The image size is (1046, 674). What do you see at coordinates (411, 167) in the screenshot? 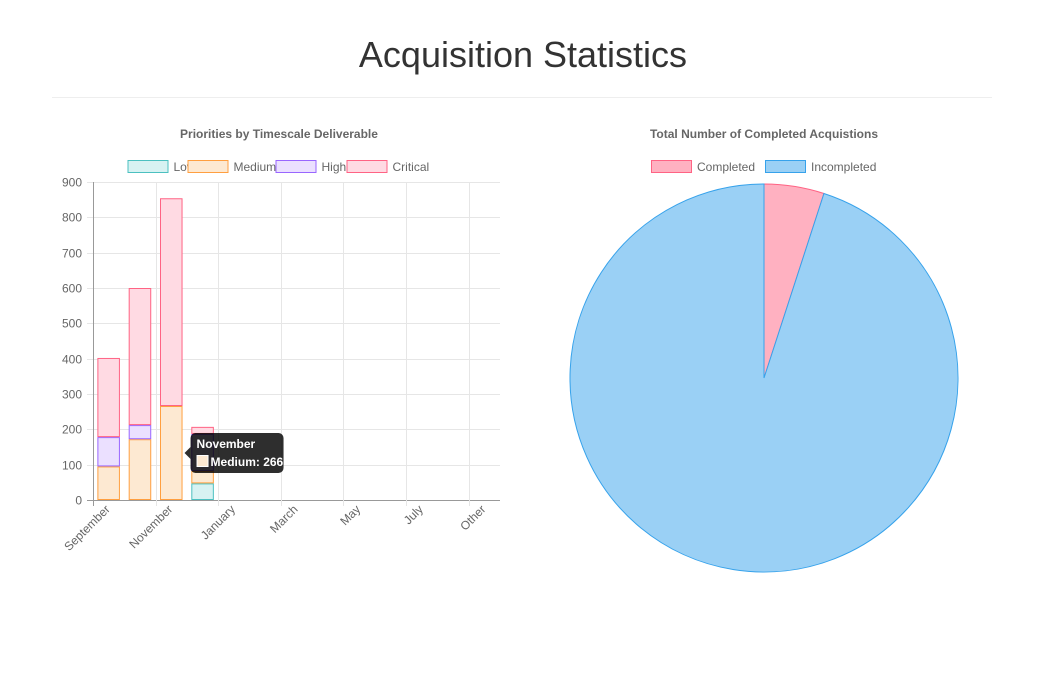
I see `legend-label-critical: Critical` at bounding box center [411, 167].